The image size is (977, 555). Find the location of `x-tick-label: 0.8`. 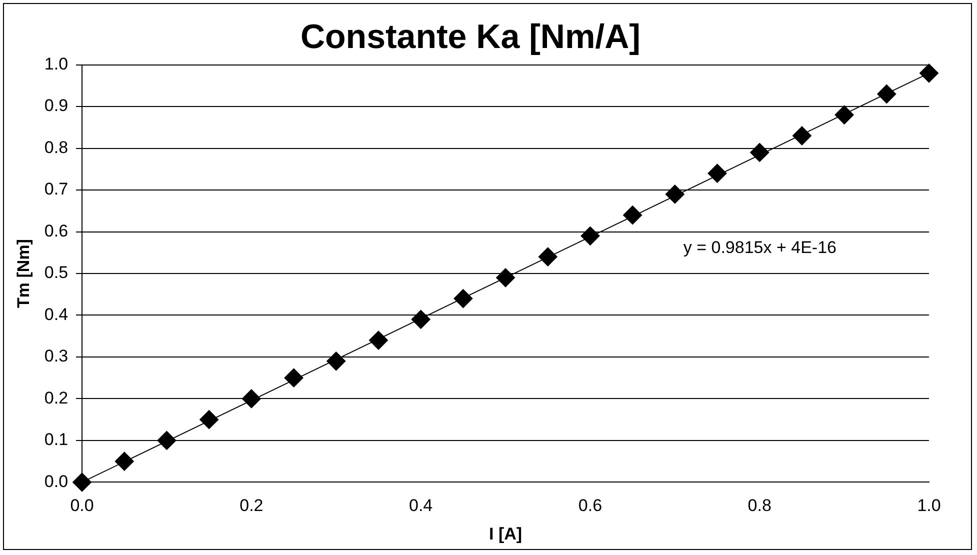

x-tick-label: 0.8 is located at coordinates (760, 506).